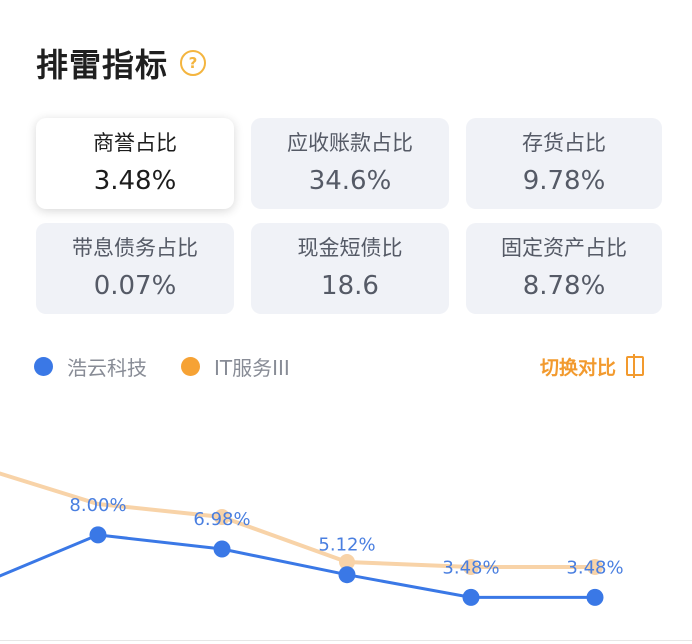  What do you see at coordinates (135, 247) in the screenshot?
I see `card-label: 带息债务占比` at bounding box center [135, 247].